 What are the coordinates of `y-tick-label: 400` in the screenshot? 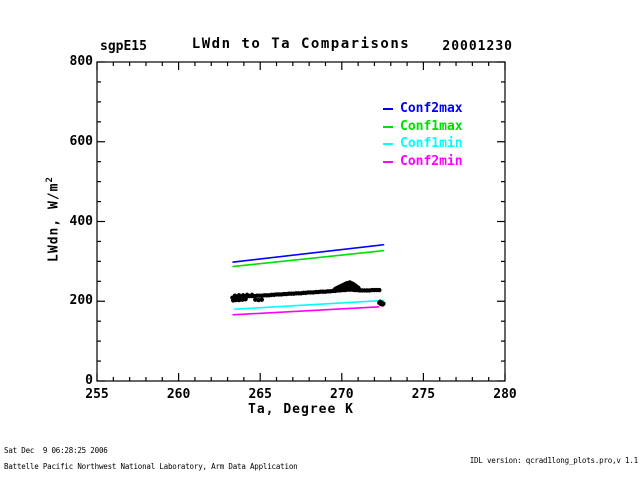 It's located at (81, 221).